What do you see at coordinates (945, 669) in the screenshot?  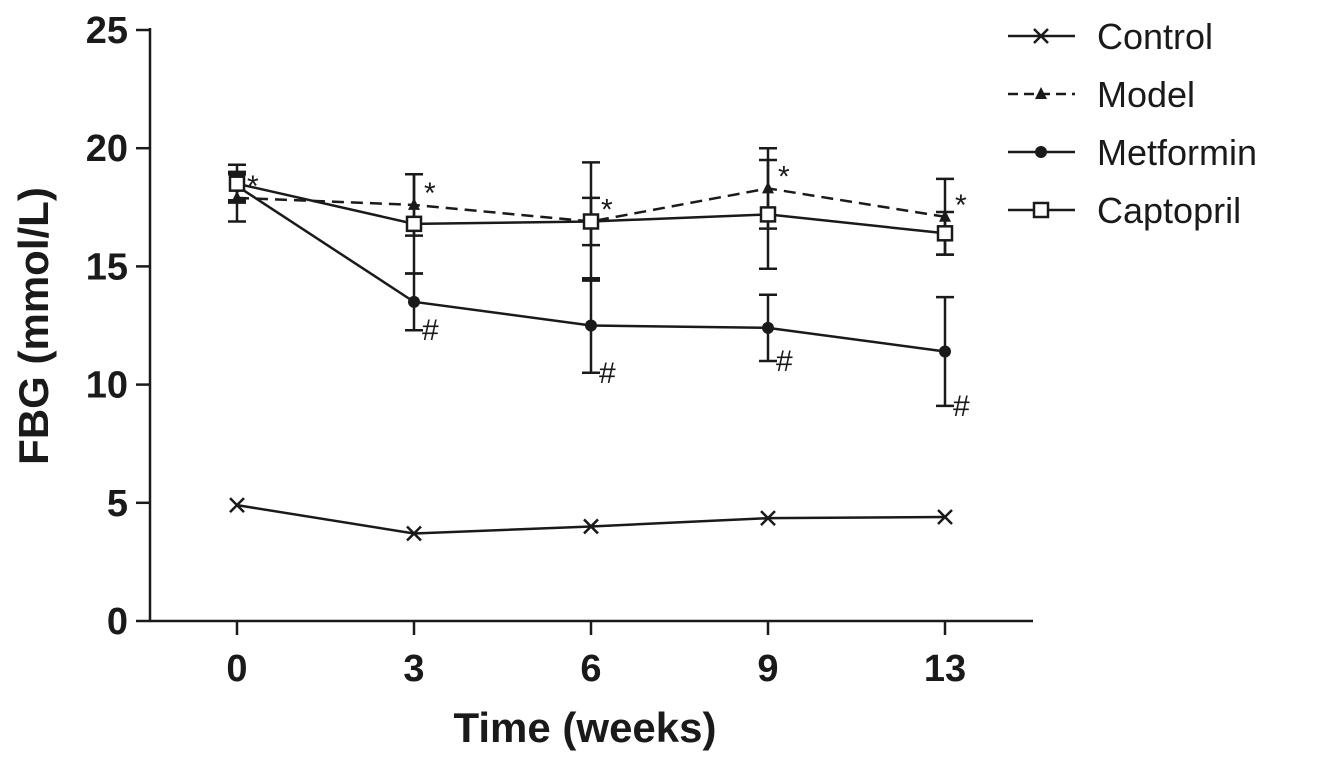 I see `x-tick-label: 13` at bounding box center [945, 669].